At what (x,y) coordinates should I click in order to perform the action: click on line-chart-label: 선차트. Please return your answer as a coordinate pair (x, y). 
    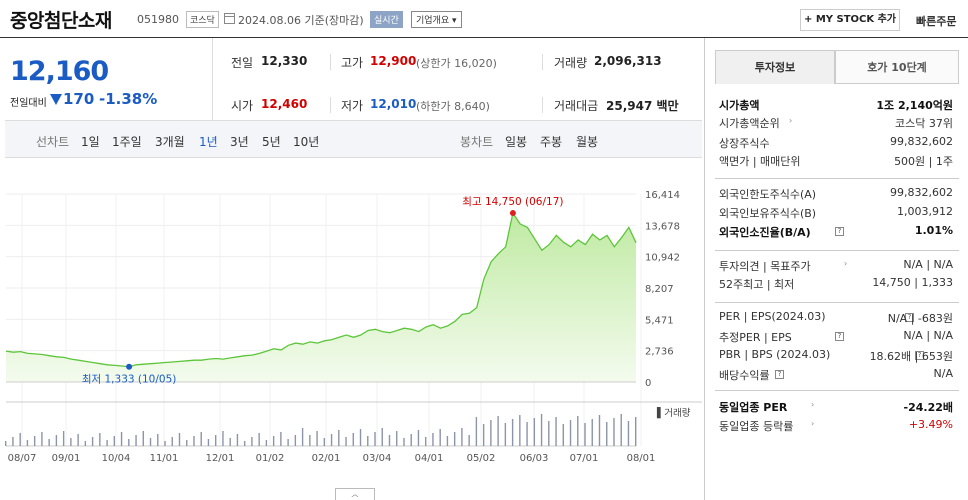
    Looking at the image, I should click on (53, 142).